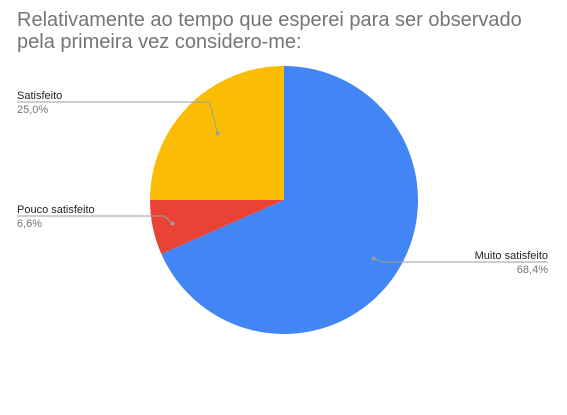 The height and width of the screenshot is (415, 567). What do you see at coordinates (532, 270) in the screenshot?
I see `slice-value-label: 68,4%` at bounding box center [532, 270].